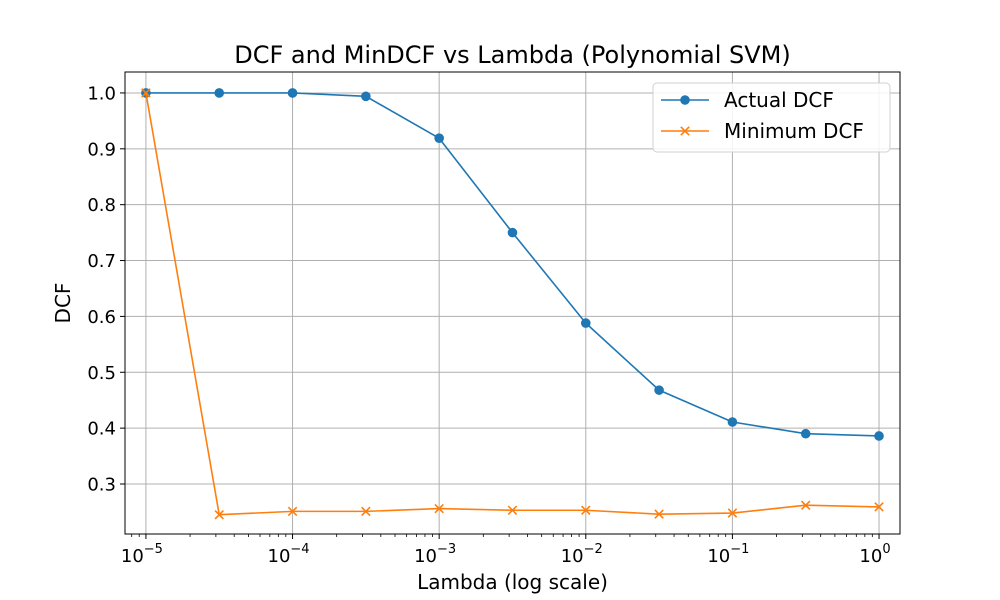 Image resolution: width=1000 pixels, height=600 pixels. What do you see at coordinates (506, 550) in the screenshot?
I see `x-axis: 10⁻⁵ 10⁻⁴ 10⁻³ 10⁻² 10⁻¹ 10⁰` at bounding box center [506, 550].